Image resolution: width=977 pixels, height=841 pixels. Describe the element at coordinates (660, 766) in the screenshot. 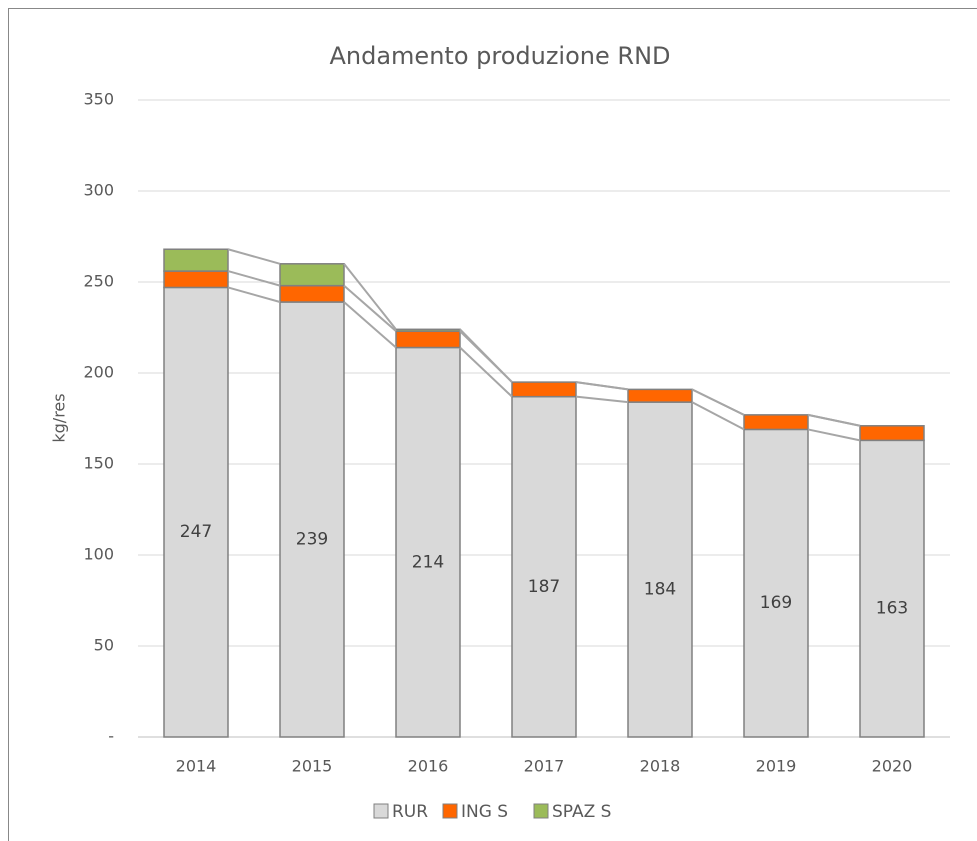

I see `x-tick-label: 2018` at that location.